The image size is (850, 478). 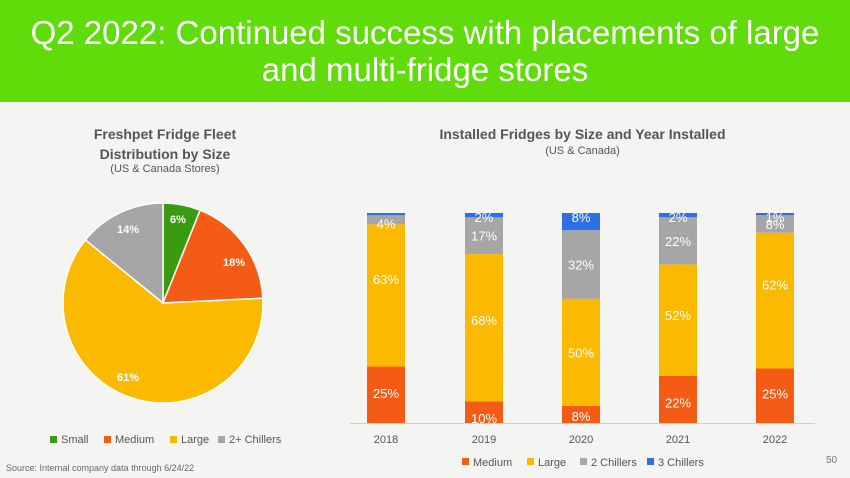 What do you see at coordinates (484, 418) in the screenshot?
I see `bar-label-2019-medium: 10%` at bounding box center [484, 418].